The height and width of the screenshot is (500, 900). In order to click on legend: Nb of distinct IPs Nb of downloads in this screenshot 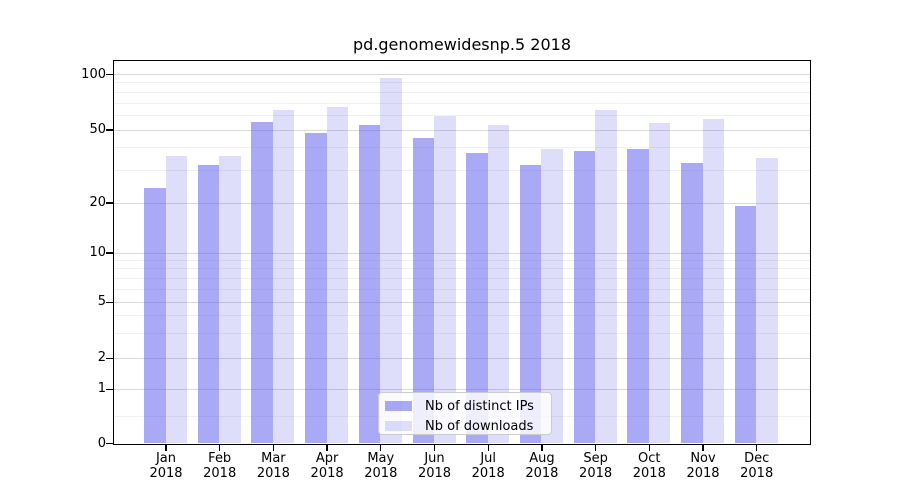, I will do `click(465, 413)`.